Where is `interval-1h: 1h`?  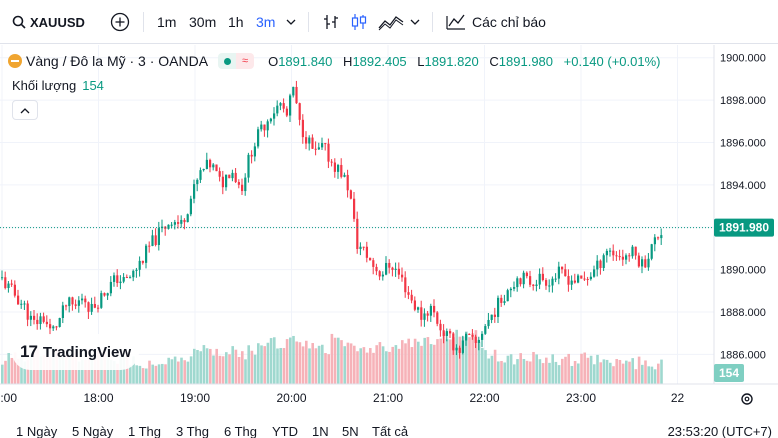
interval-1h: 1h is located at coordinates (236, 22).